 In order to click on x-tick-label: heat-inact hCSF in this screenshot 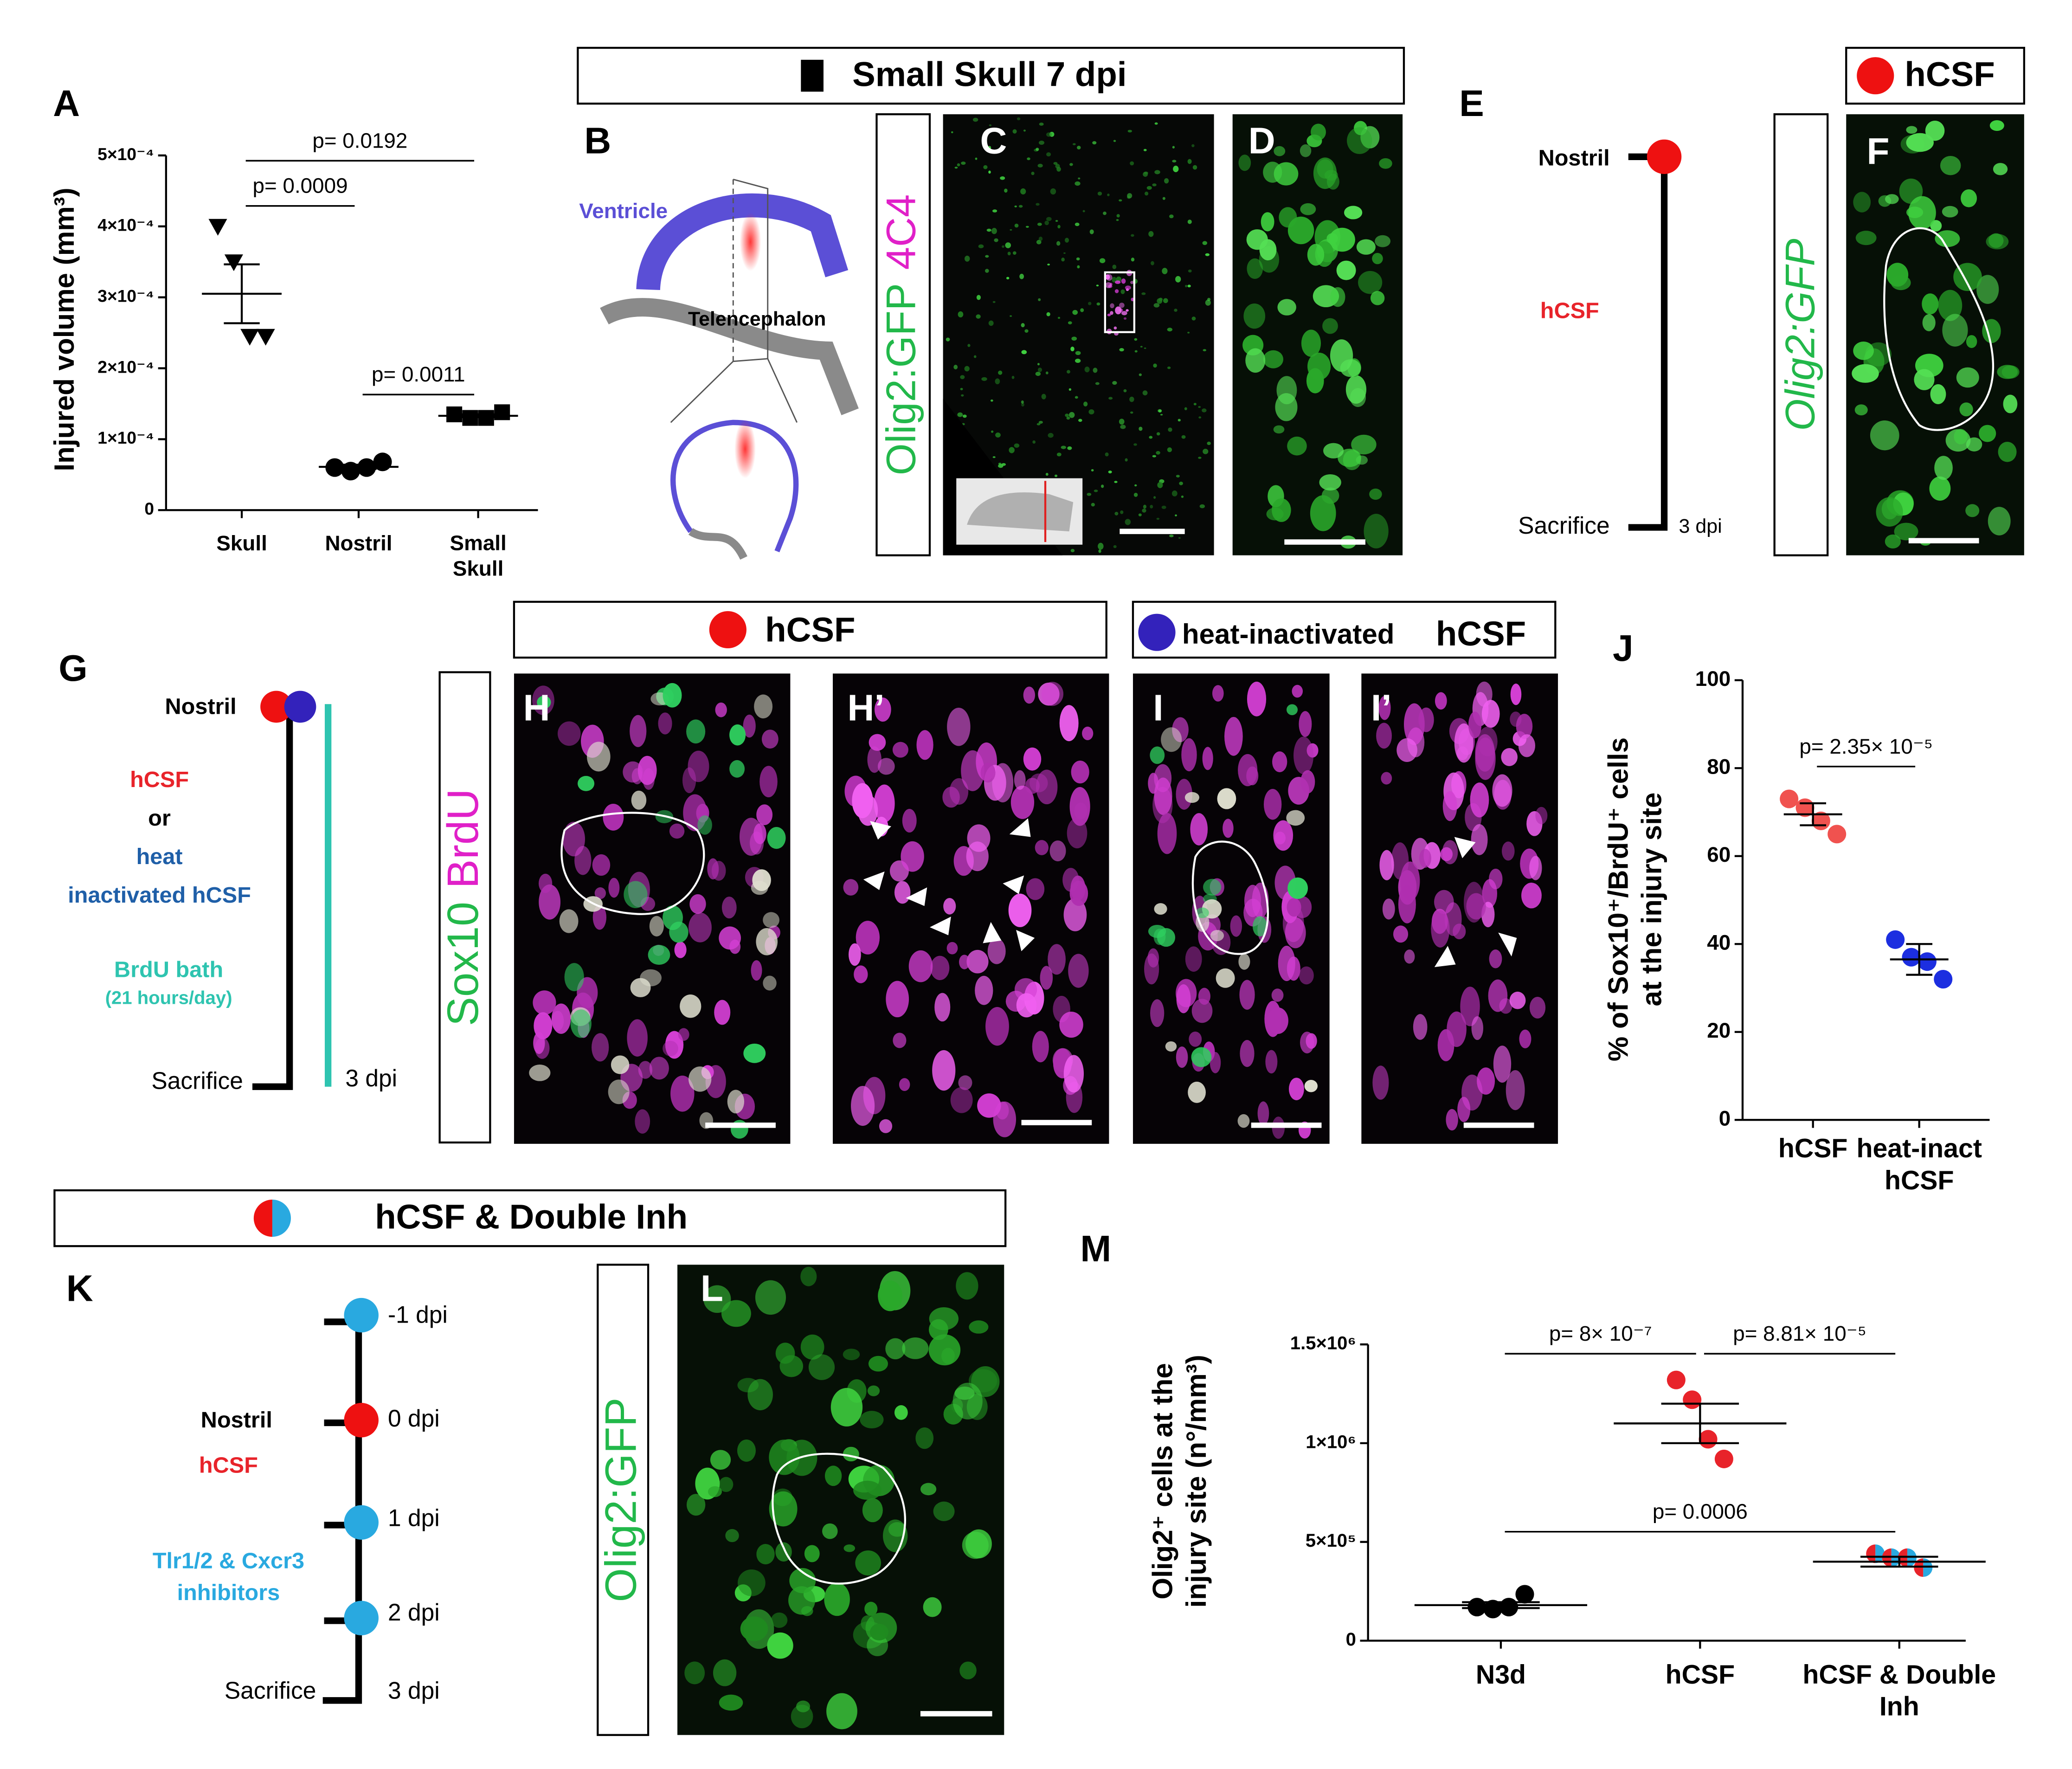, I will do `click(1919, 1164)`.